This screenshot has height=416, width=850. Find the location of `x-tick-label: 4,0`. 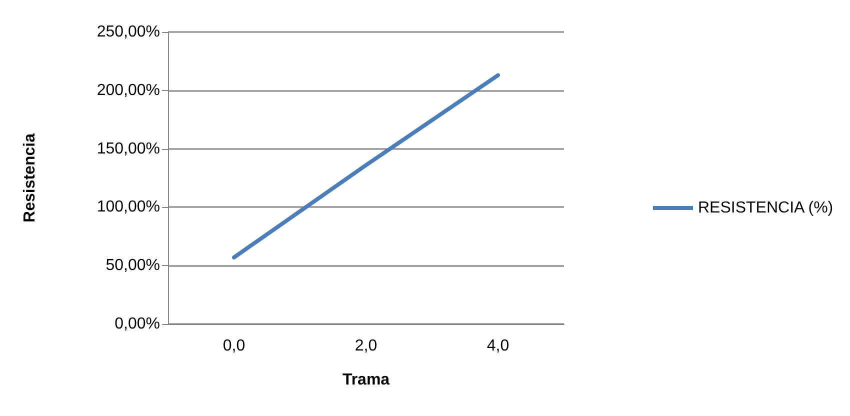

x-tick-label: 4,0 is located at coordinates (498, 346).